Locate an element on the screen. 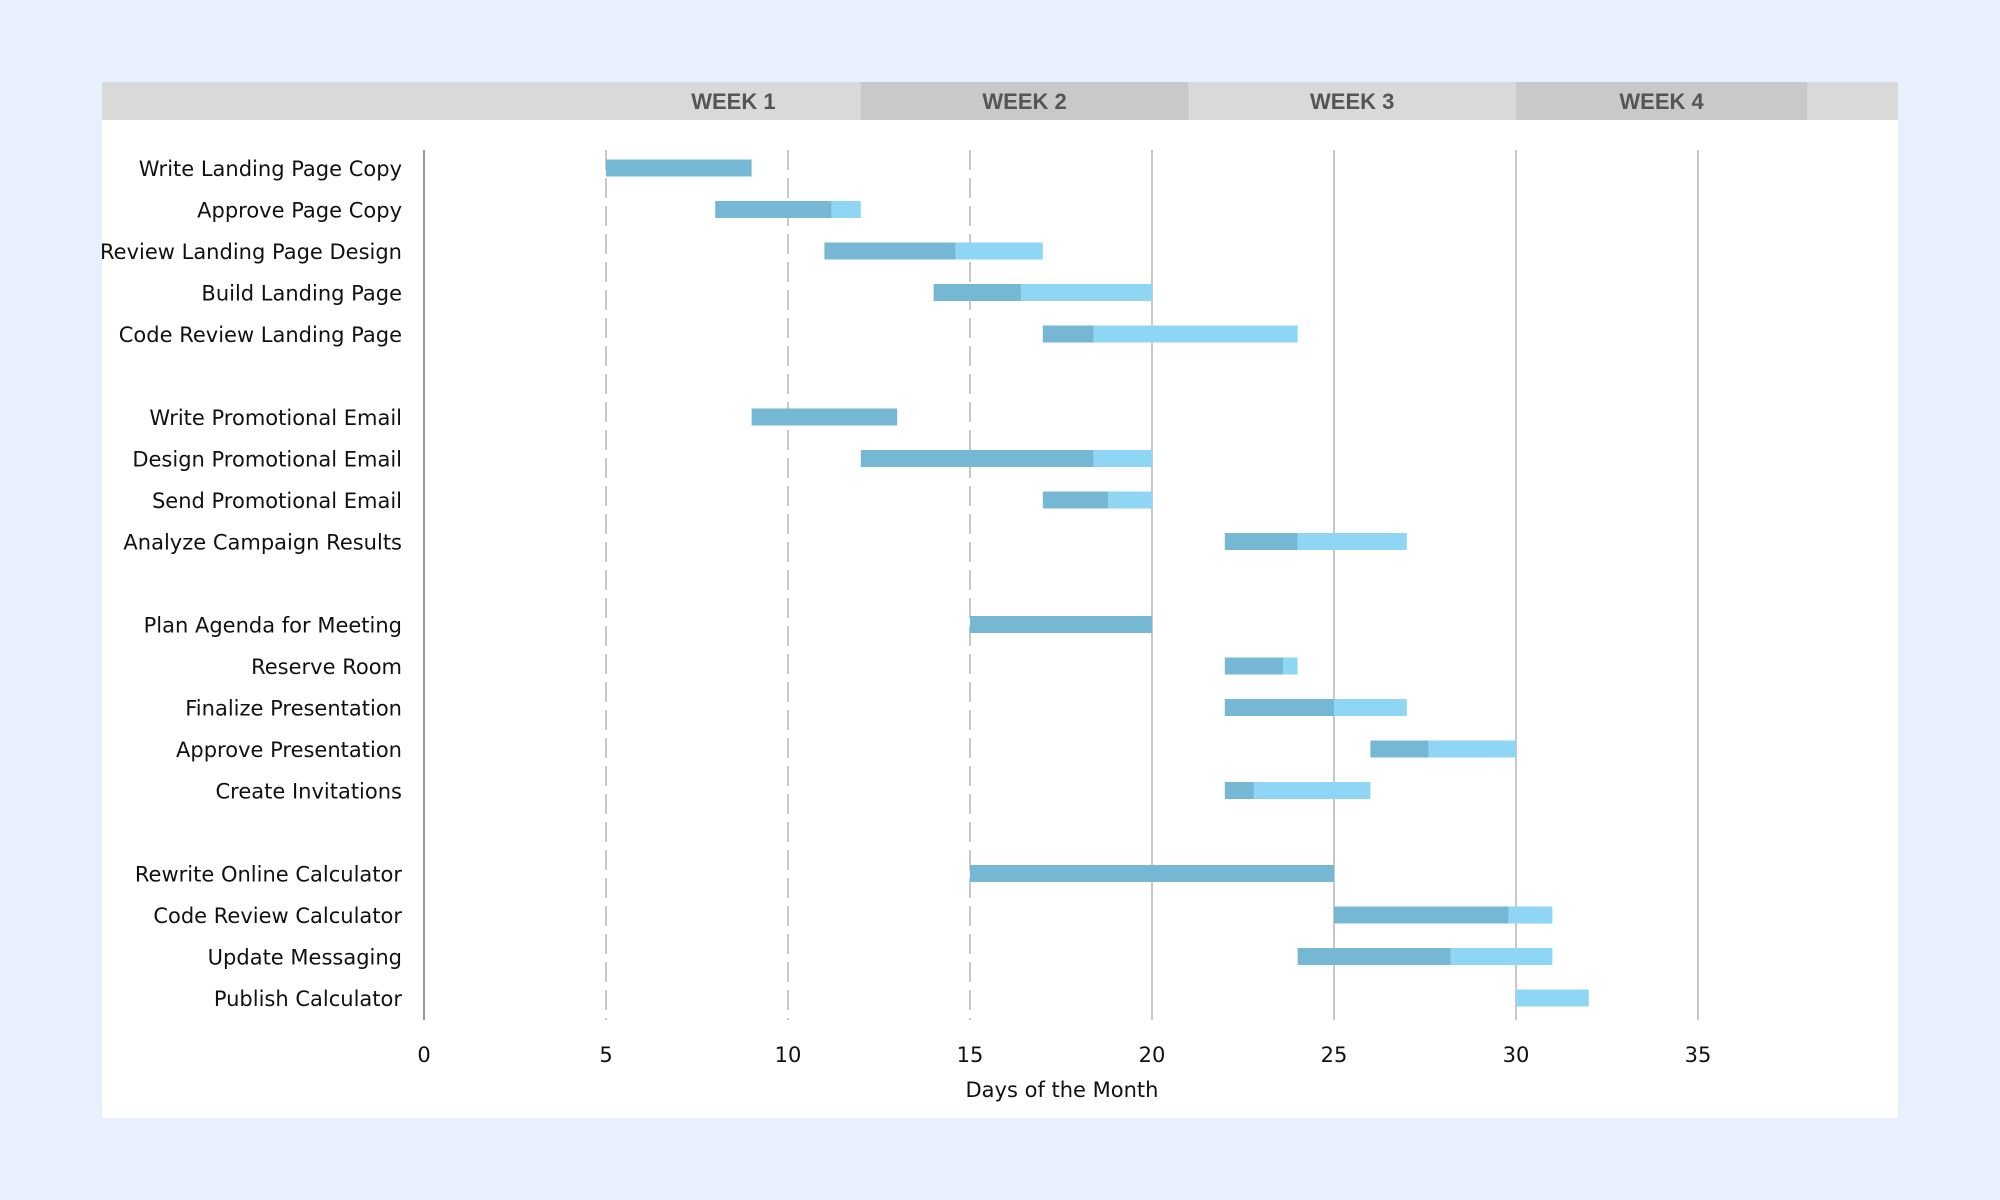 The image size is (2000, 1200). week-label: WEEK 2 is located at coordinates (1024, 101).